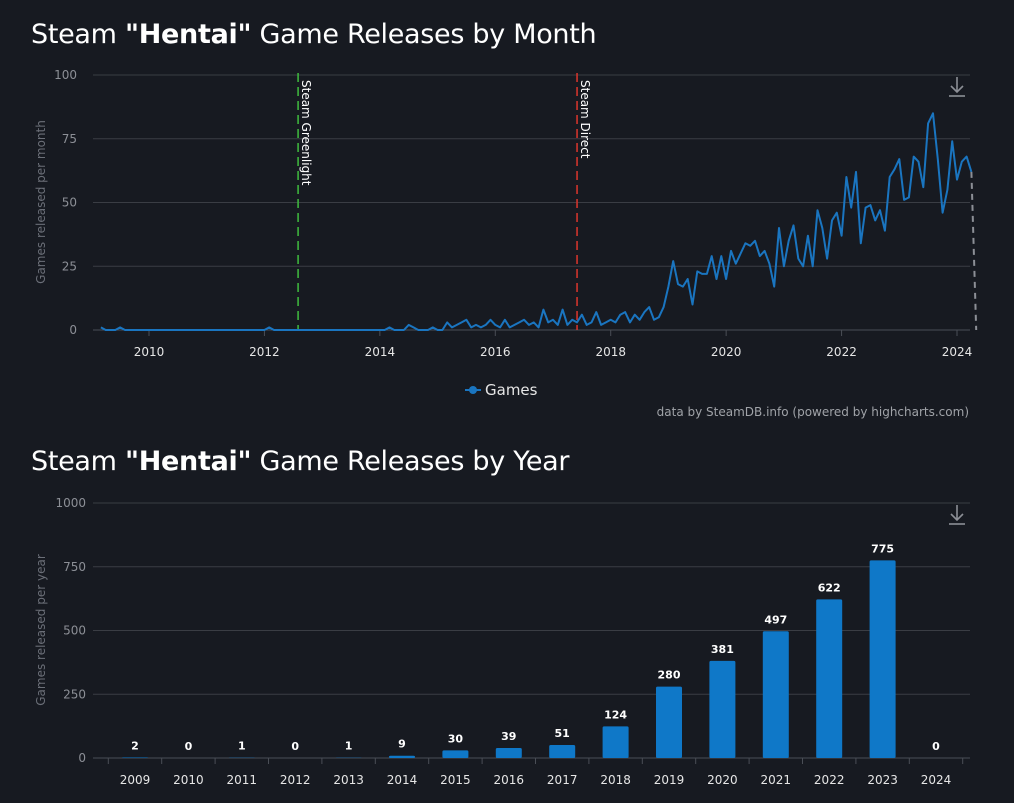  What do you see at coordinates (615, 742) in the screenshot?
I see `bar-2018` at bounding box center [615, 742].